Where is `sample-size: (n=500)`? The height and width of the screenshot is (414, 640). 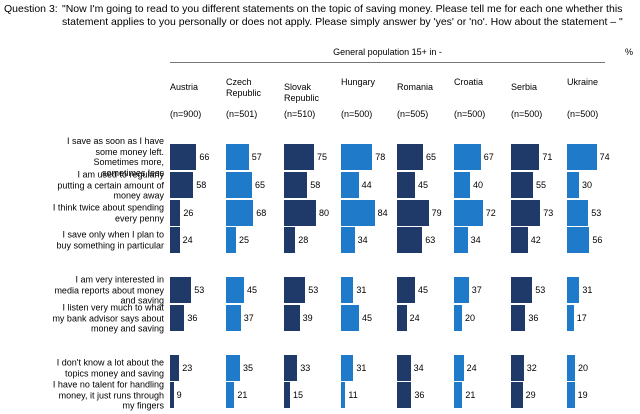 sample-size: (n=500) is located at coordinates (470, 114).